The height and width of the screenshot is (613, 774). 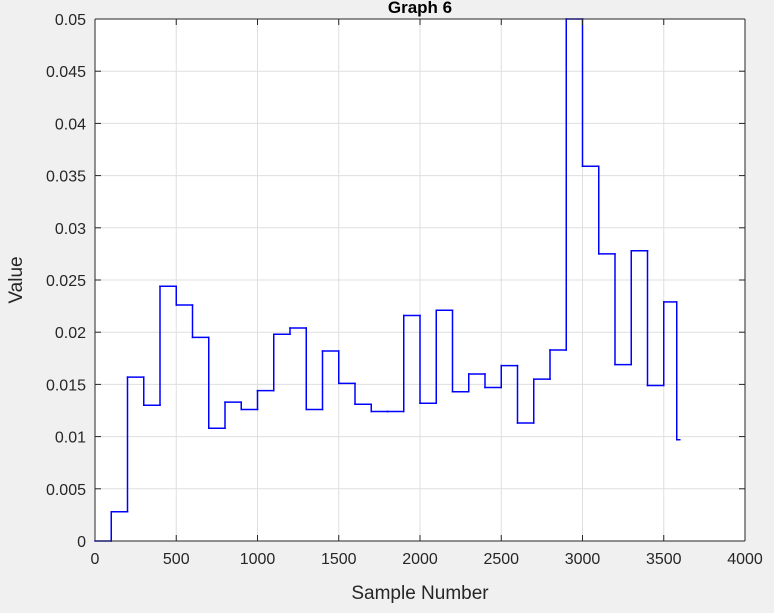 What do you see at coordinates (70, 20) in the screenshot?
I see `y-tick-label: 0.05` at bounding box center [70, 20].